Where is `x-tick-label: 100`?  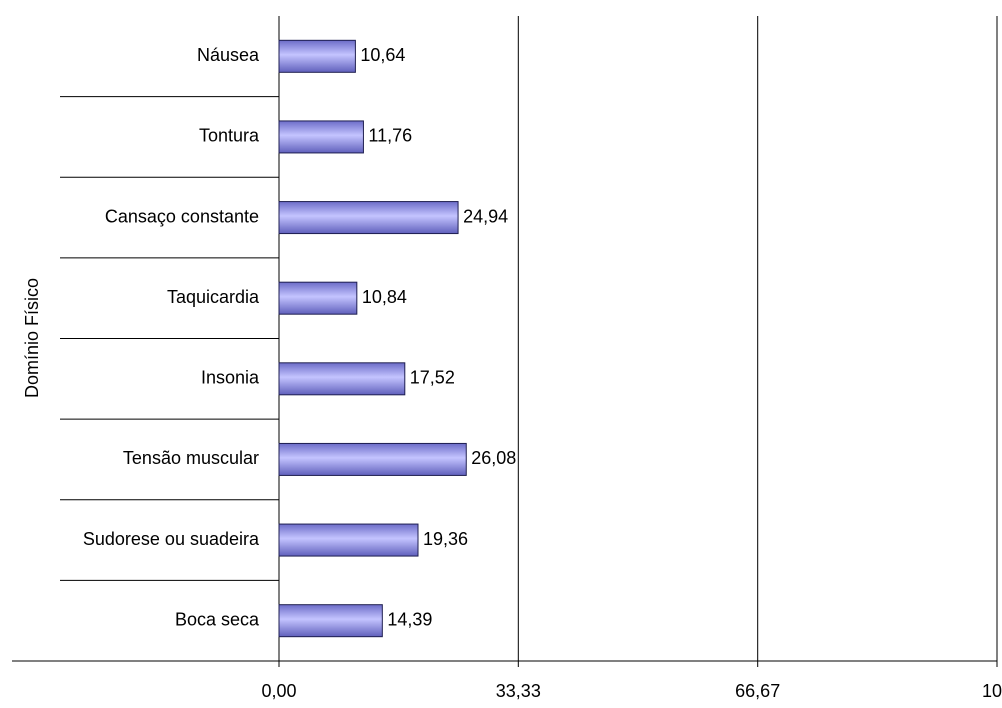 x-tick-label: 100 is located at coordinates (992, 691).